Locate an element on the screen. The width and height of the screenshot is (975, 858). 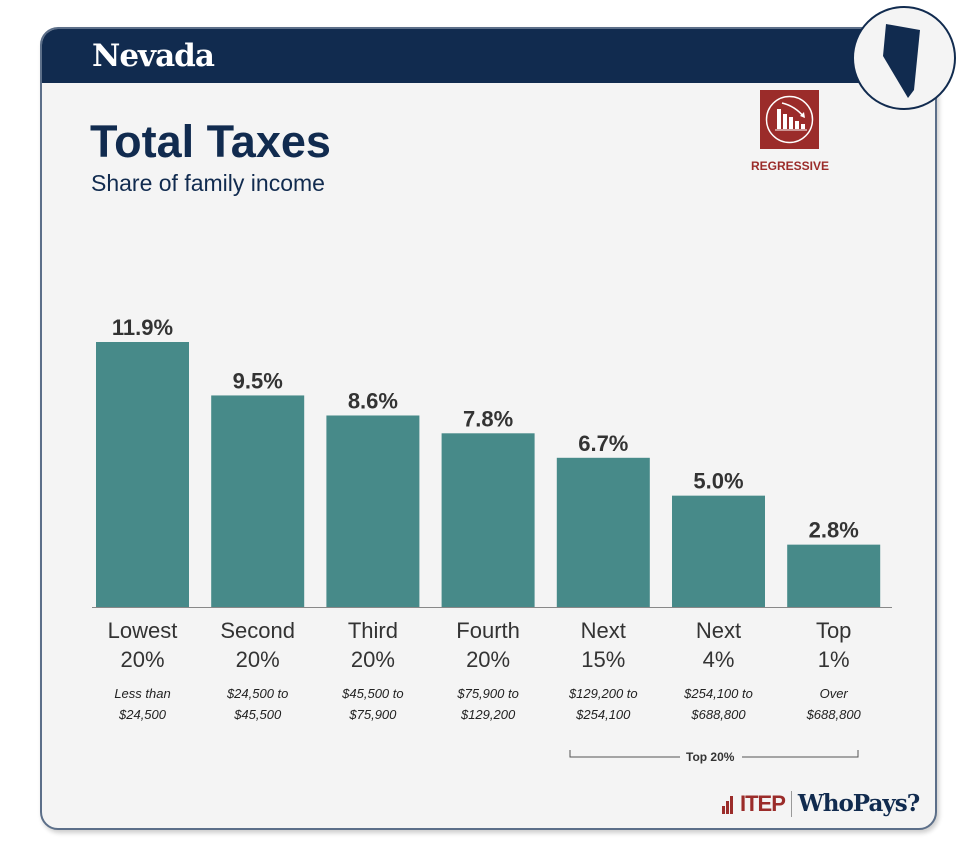
itep-logo: ITEP is located at coordinates (763, 803).